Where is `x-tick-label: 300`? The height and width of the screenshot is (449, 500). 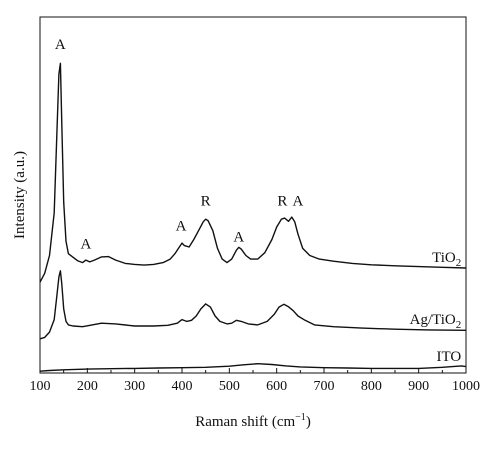
x-tick-label: 300 is located at coordinates (134, 386).